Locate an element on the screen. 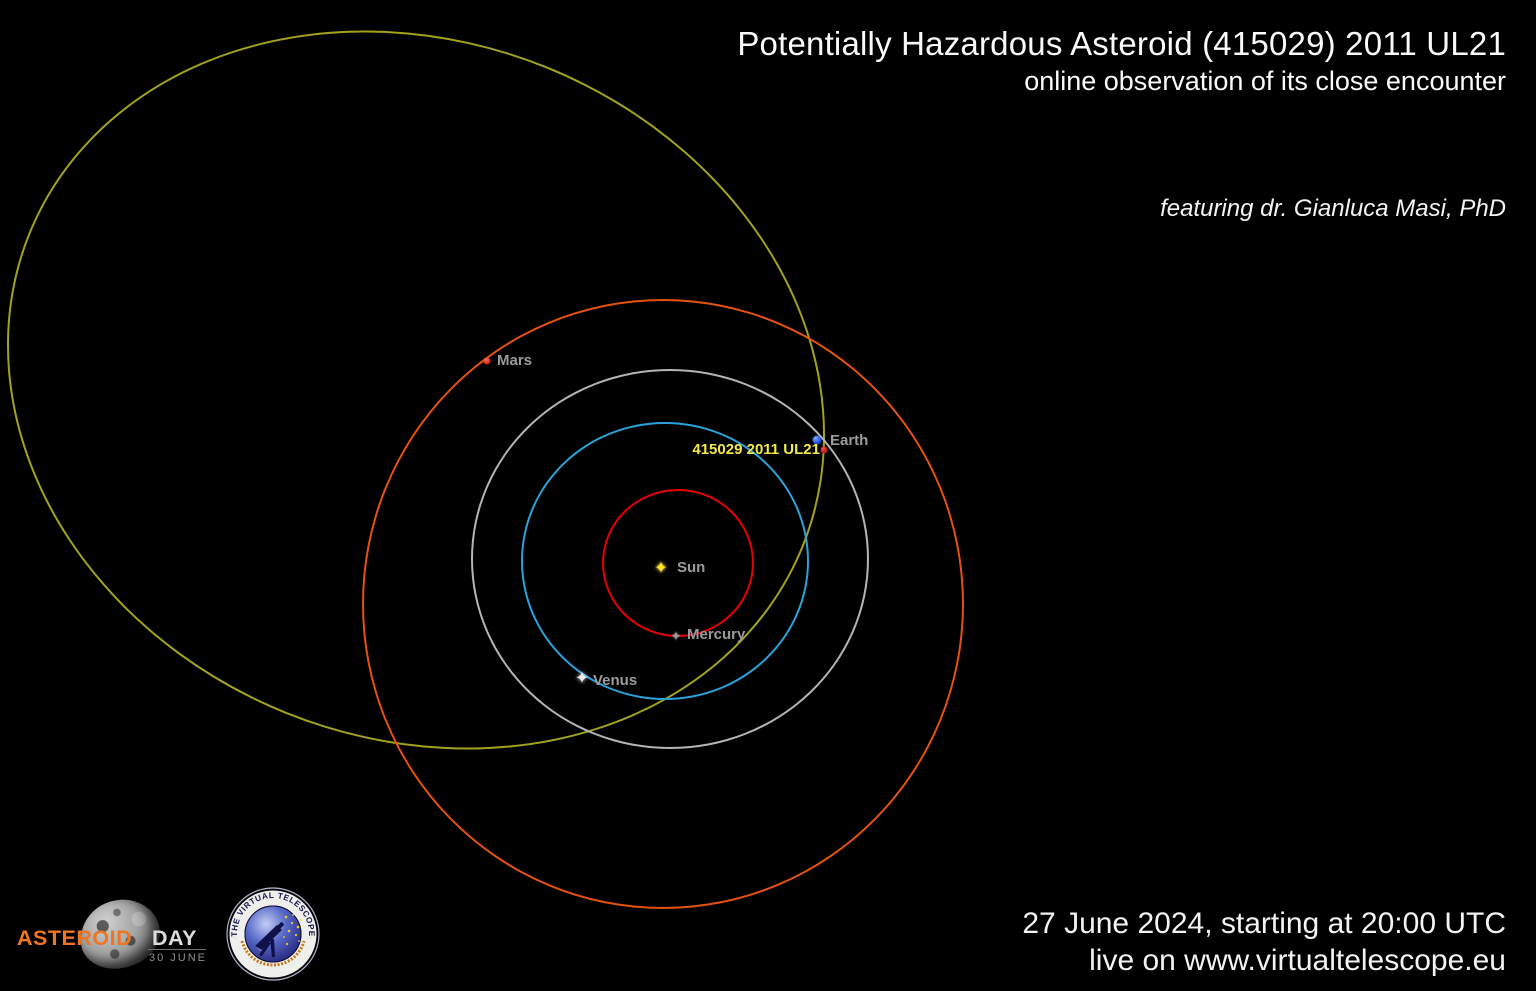 This screenshot has width=1536, height=991. mars-marker-icon is located at coordinates (487, 361).